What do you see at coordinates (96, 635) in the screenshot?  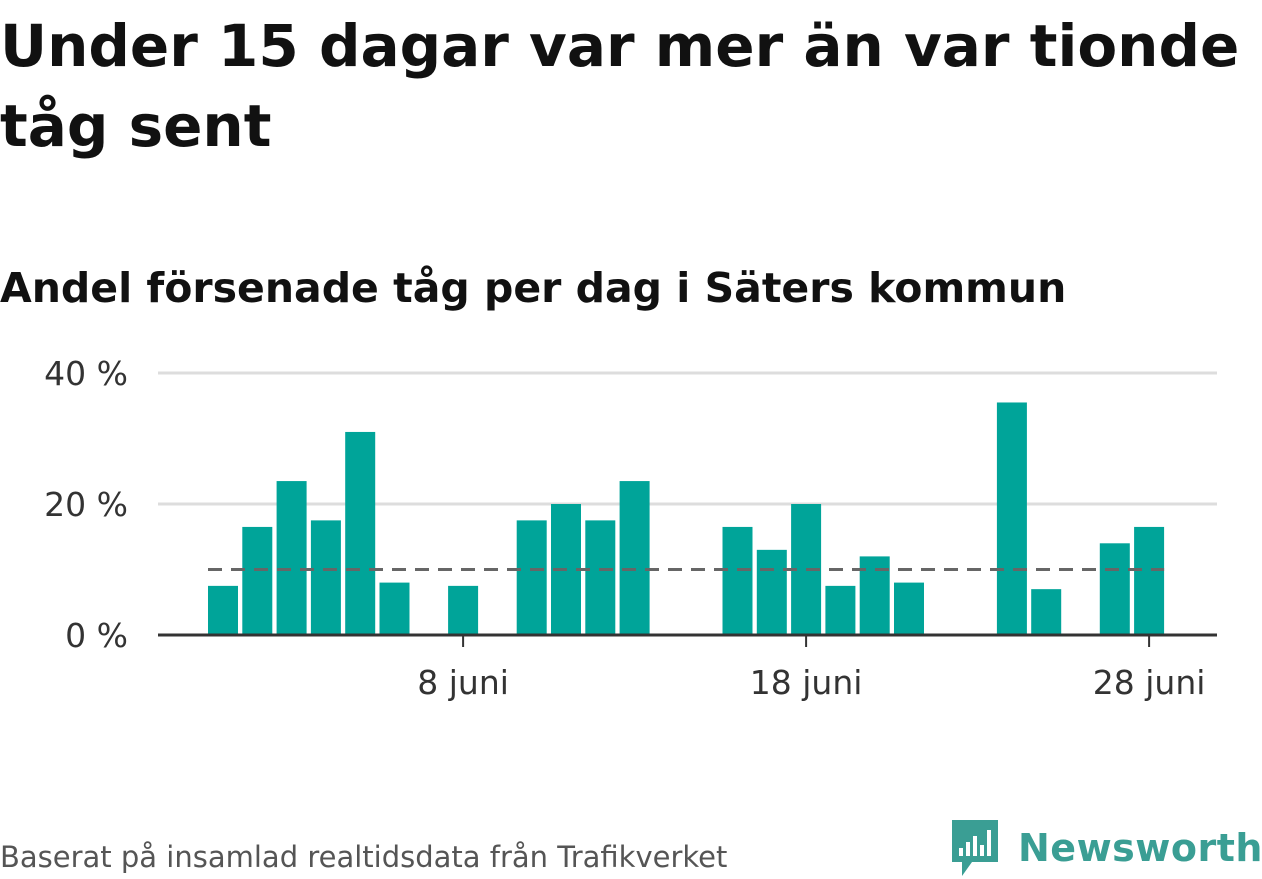 I see `y-tick-label: 0 %` at bounding box center [96, 635].